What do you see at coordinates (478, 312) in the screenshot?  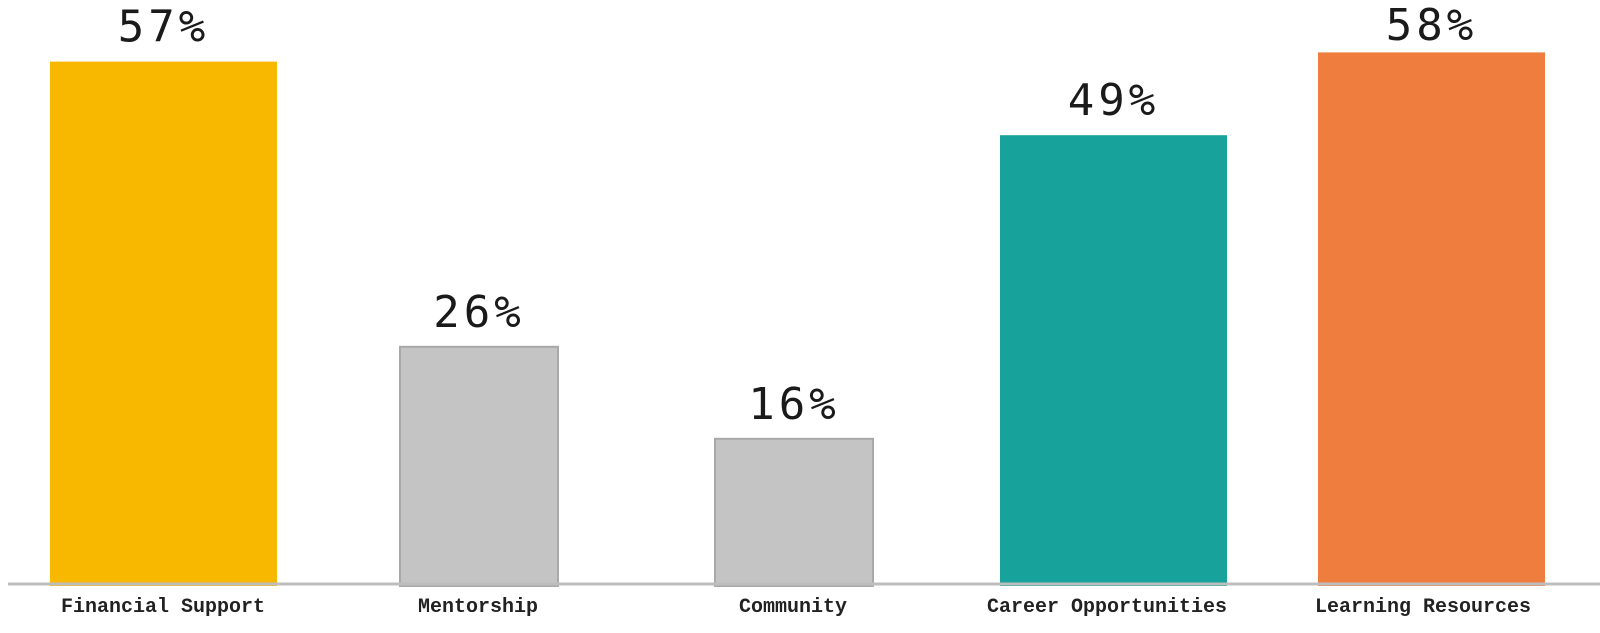 I see `value-label-mentorship: 26%` at bounding box center [478, 312].